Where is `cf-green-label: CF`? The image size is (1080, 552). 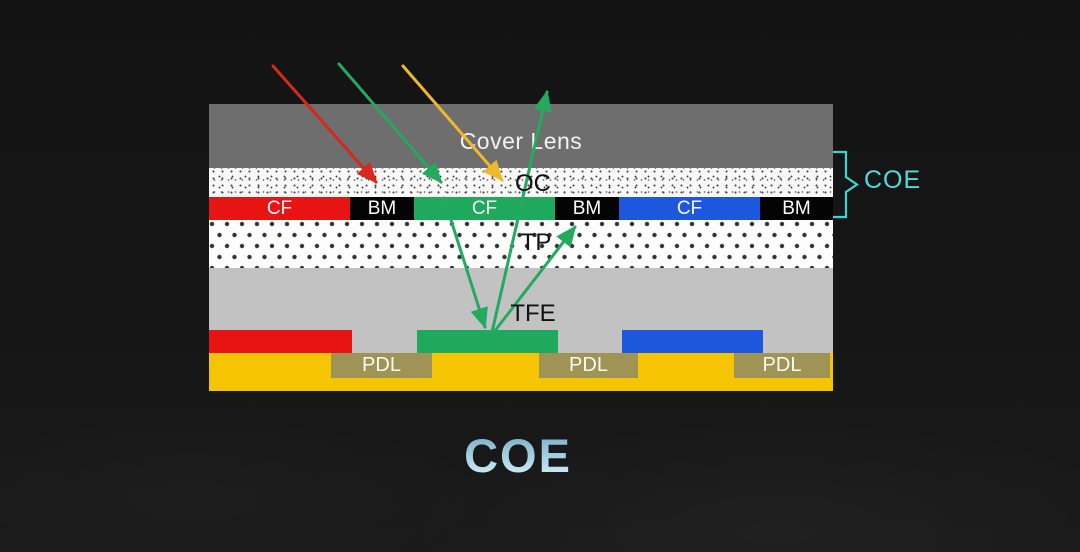 cf-green-label: CF is located at coordinates (484, 208).